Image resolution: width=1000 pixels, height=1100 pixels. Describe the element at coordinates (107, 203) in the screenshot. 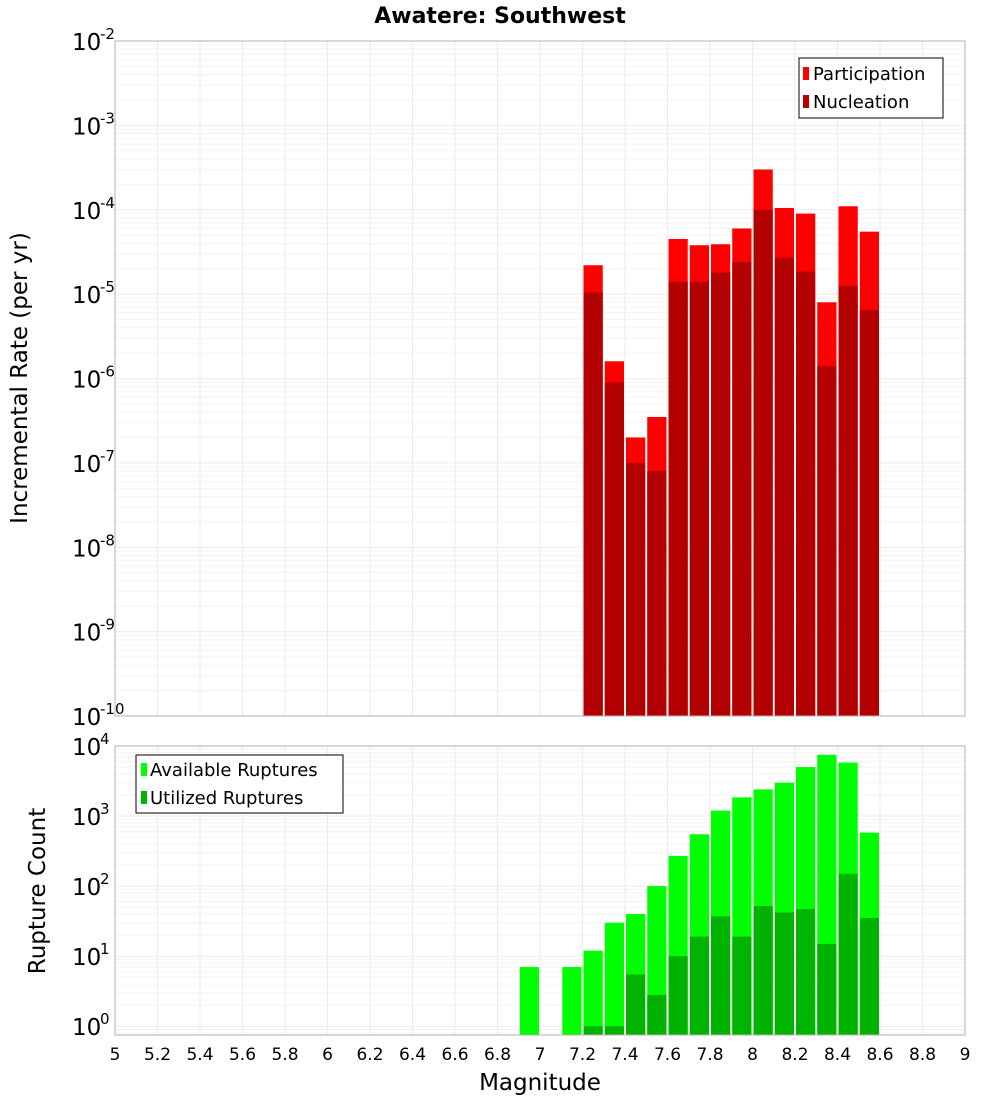

I see `top-y-tick-exponent: -4` at that location.